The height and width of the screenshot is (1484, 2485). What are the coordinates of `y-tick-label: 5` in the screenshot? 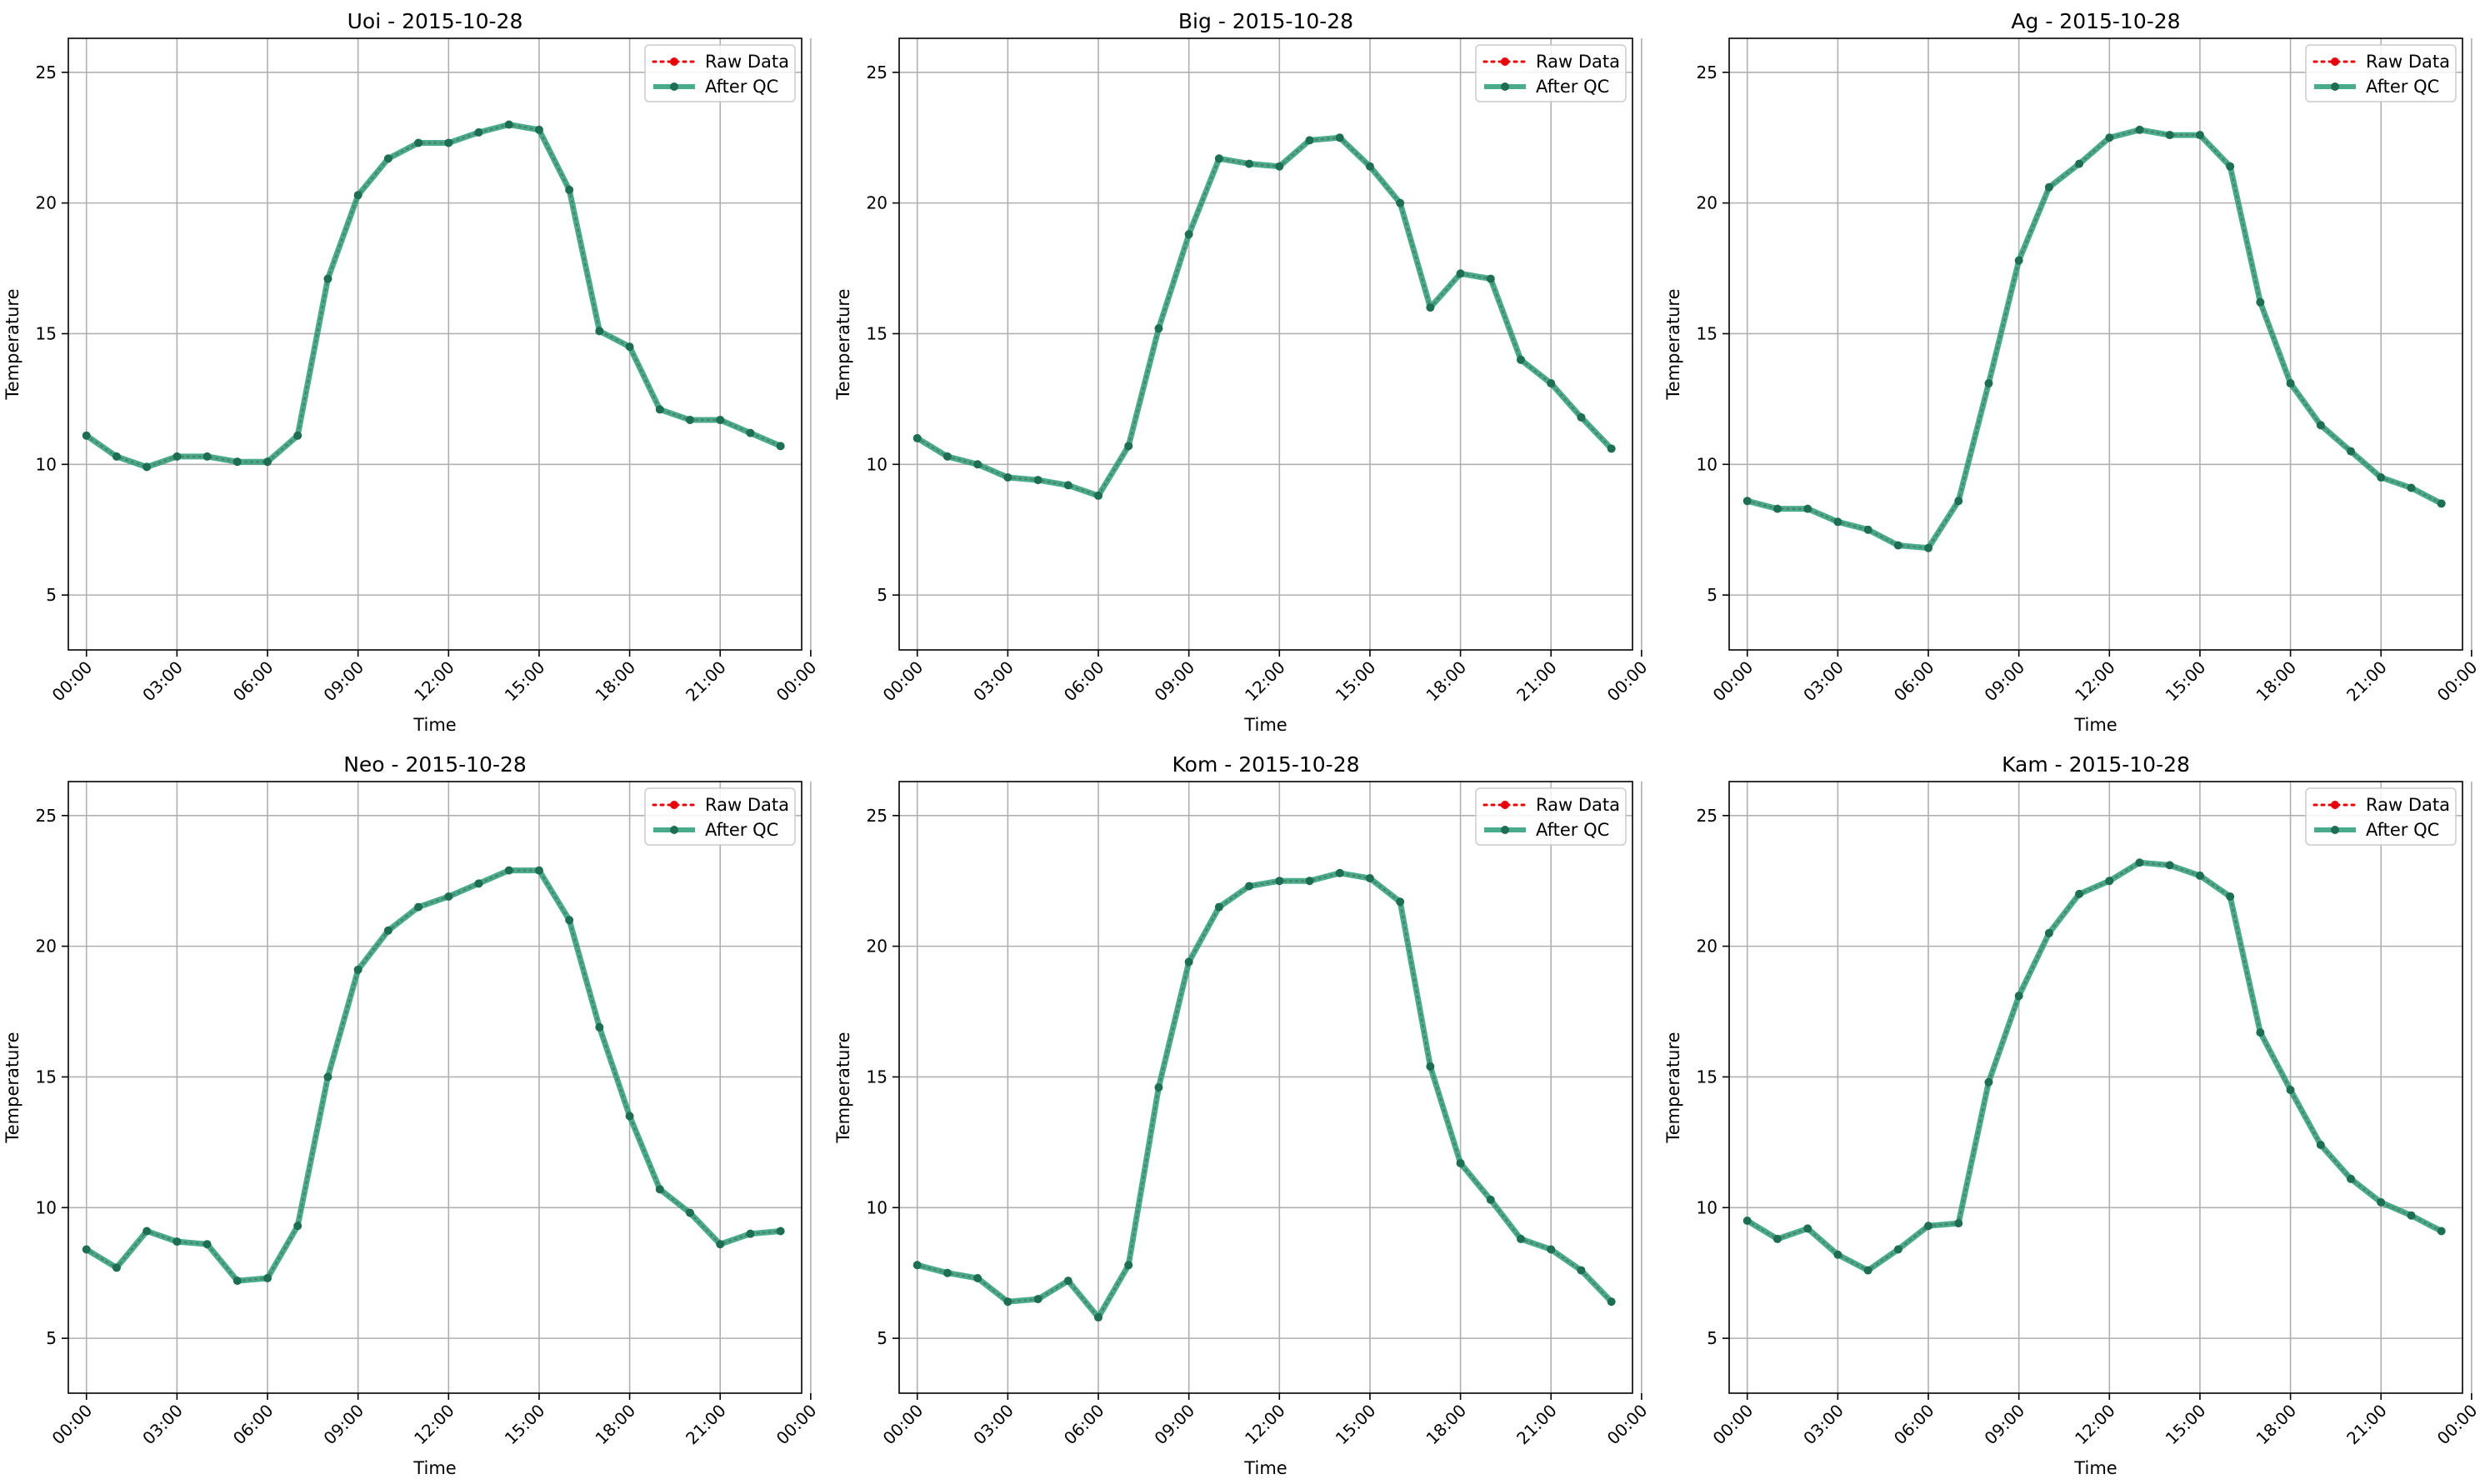 It's located at (882, 1338).